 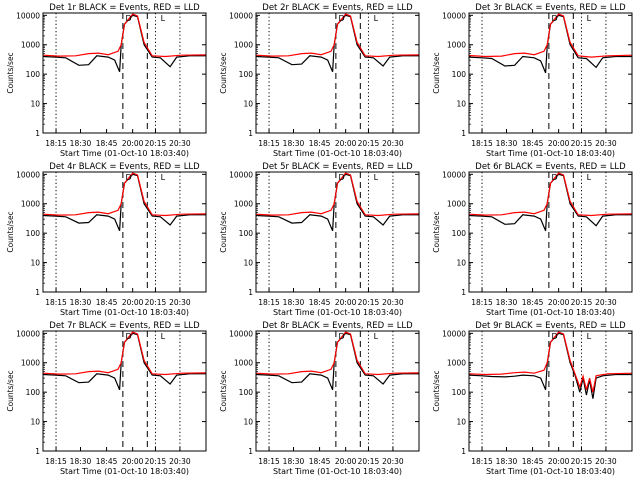 I want to click on panel-title: Det 9r BLACK = Events, RED = LLD, so click(x=550, y=326).